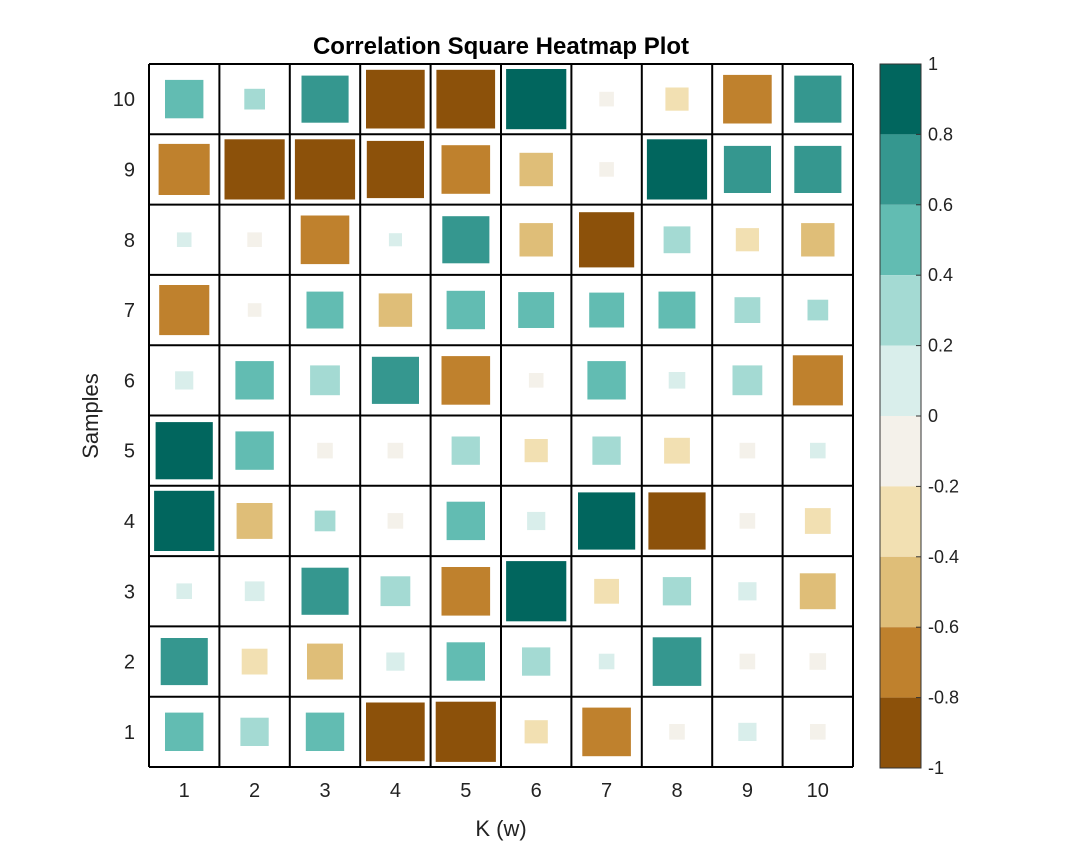 This screenshot has width=1080, height=868. What do you see at coordinates (817, 380) in the screenshot?
I see `heatmap-cell-r6-c10` at bounding box center [817, 380].